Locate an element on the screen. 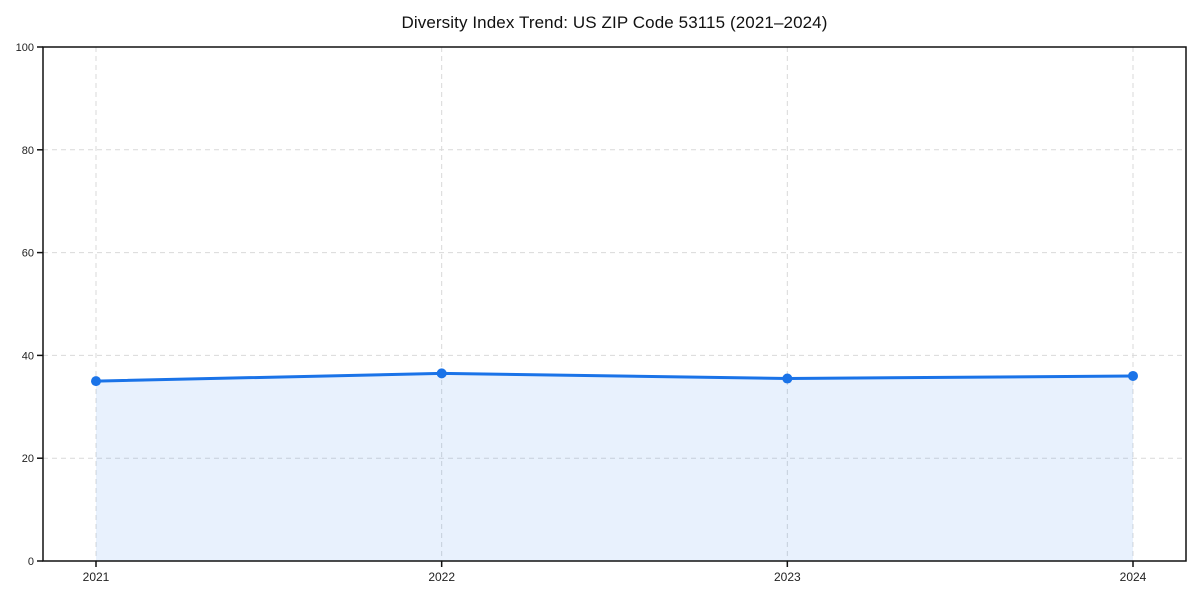 Image resolution: width=1200 pixels, height=600 pixels. y-tick-label: 60 is located at coordinates (28, 254).